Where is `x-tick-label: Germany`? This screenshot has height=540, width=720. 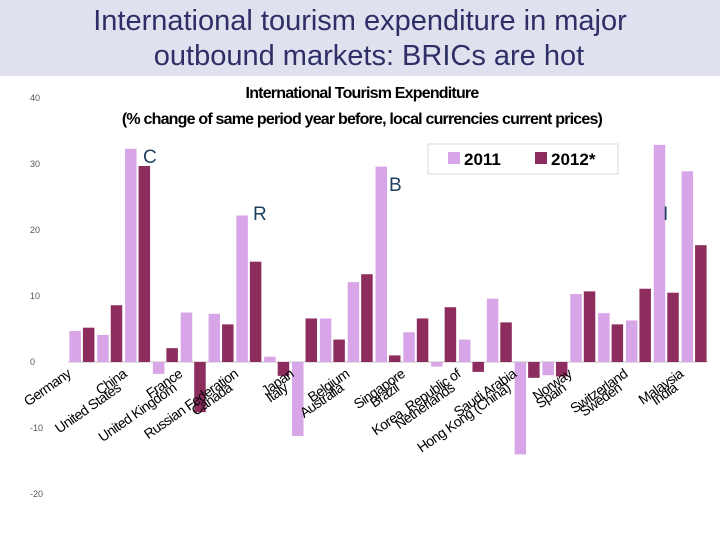 x-tick-label: Germany is located at coordinates (47, 387).